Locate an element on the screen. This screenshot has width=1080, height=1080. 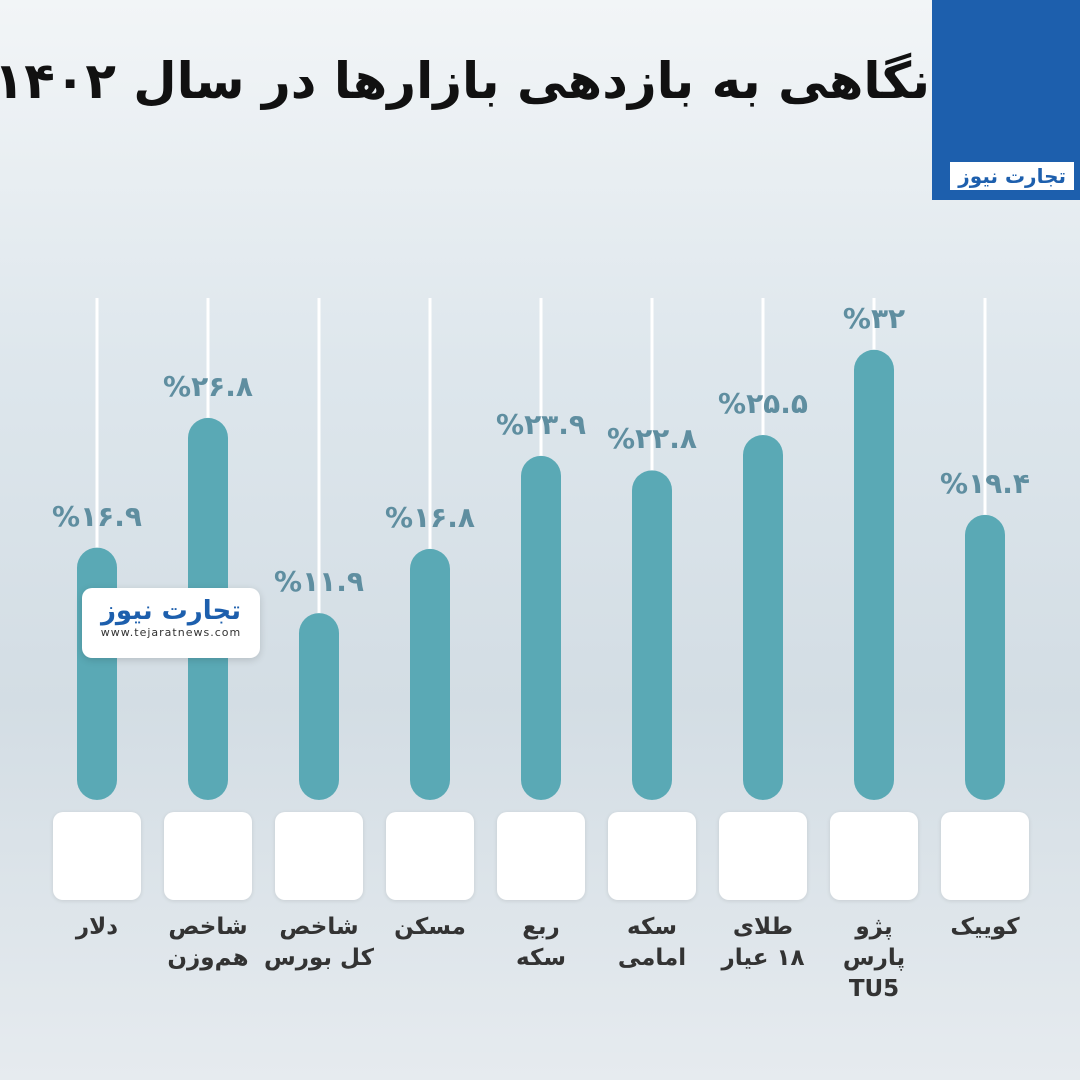
value-label: %۱۱.۹ is located at coordinates (319, 582).